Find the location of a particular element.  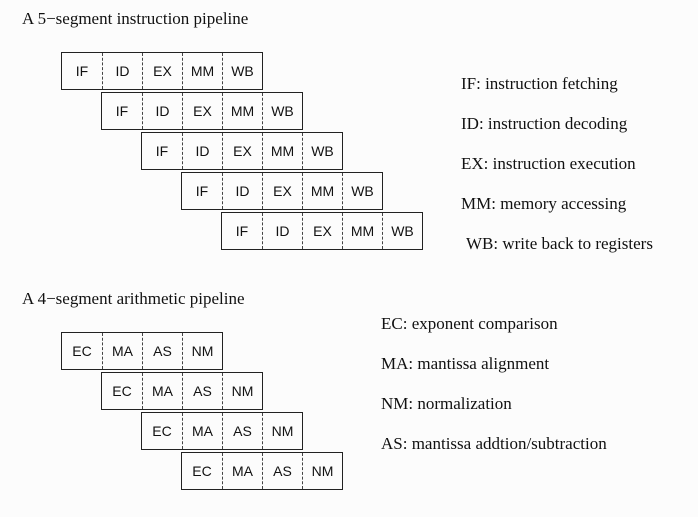

legend-entry: ID: instruction decoding is located at coordinates (544, 123).